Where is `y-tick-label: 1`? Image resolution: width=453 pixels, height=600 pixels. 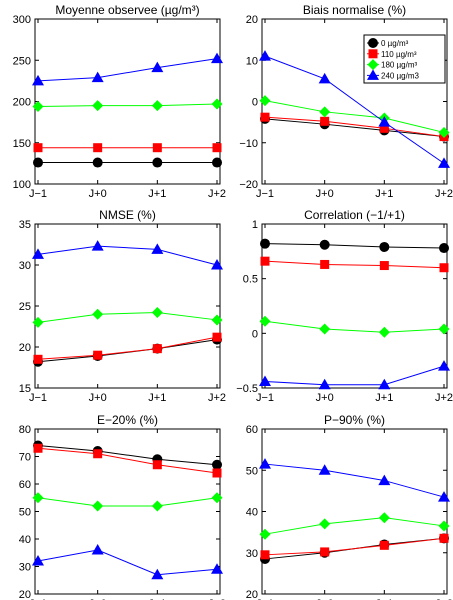 y-tick-label: 1 is located at coordinates (255, 225).